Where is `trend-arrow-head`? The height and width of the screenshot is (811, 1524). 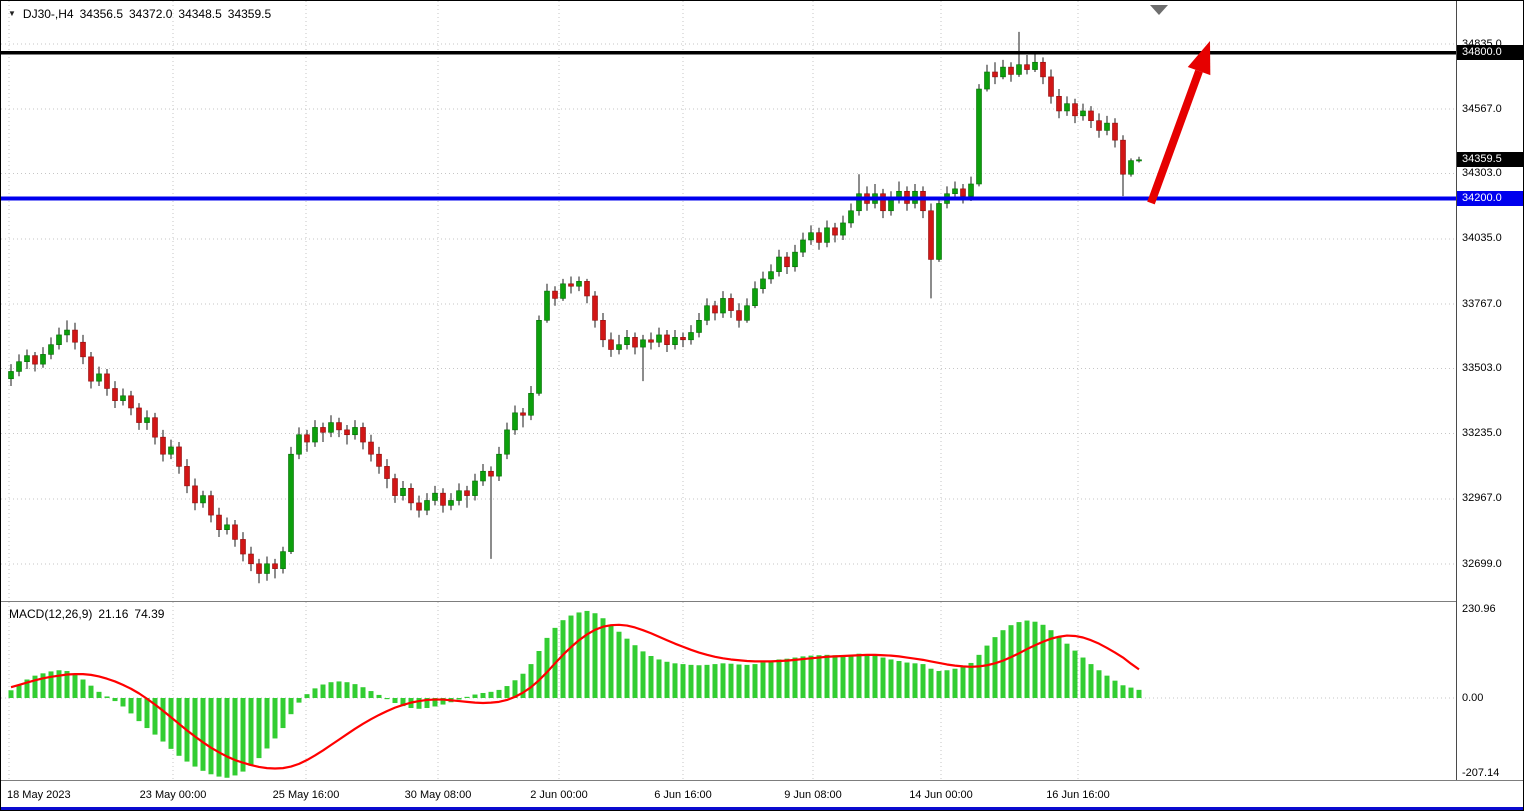 trend-arrow-head is located at coordinates (1199, 58).